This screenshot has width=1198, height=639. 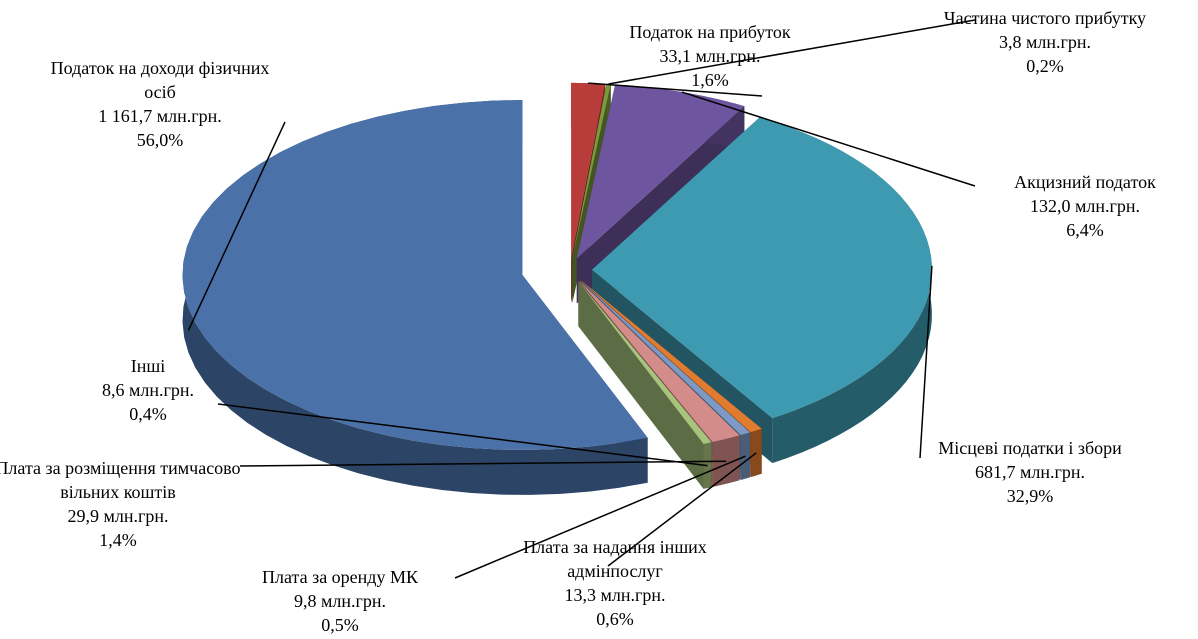 I want to click on slice-label: Акцизний податок 132,0 млн.грн. 6,4%, so click(x=1079, y=206).